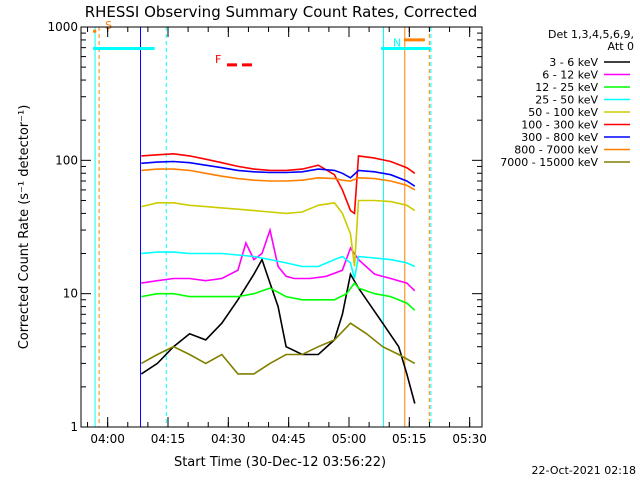  Describe the element at coordinates (24, 227) in the screenshot. I see `y-axis-label: Corrected Count Rate (s⁻¹ detector⁻¹)` at that location.